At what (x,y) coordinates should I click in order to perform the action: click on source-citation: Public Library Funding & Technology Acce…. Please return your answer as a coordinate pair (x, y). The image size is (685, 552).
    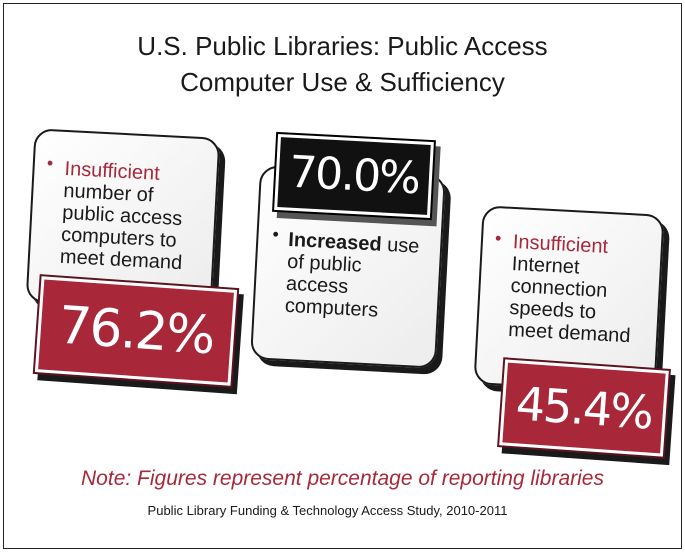
    Looking at the image, I should click on (327, 510).